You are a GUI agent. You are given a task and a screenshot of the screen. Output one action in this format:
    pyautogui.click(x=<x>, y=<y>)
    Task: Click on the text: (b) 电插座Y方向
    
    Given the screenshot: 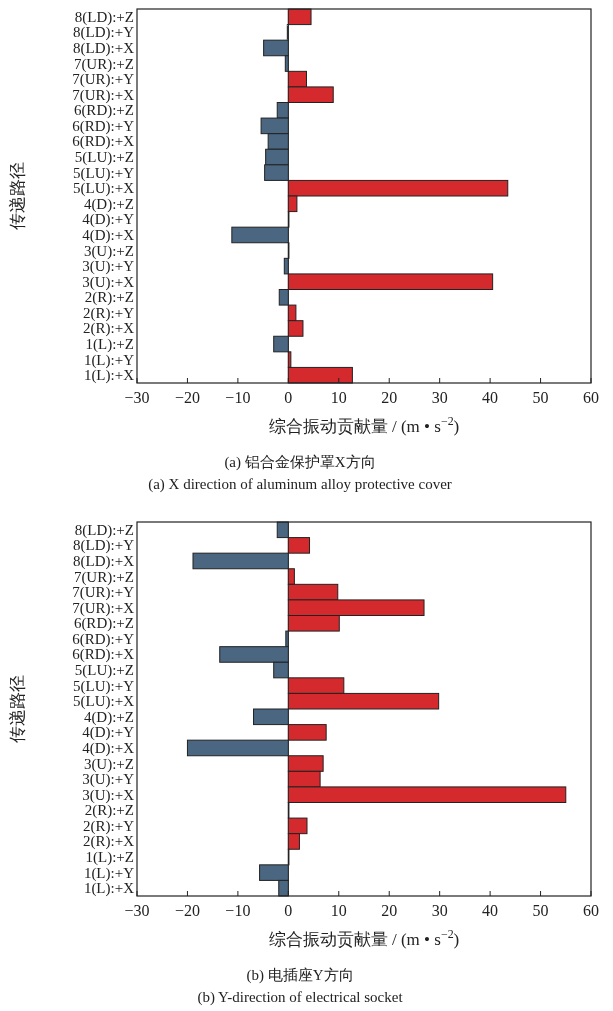 What is the action you would take?
    pyautogui.click(x=300, y=975)
    